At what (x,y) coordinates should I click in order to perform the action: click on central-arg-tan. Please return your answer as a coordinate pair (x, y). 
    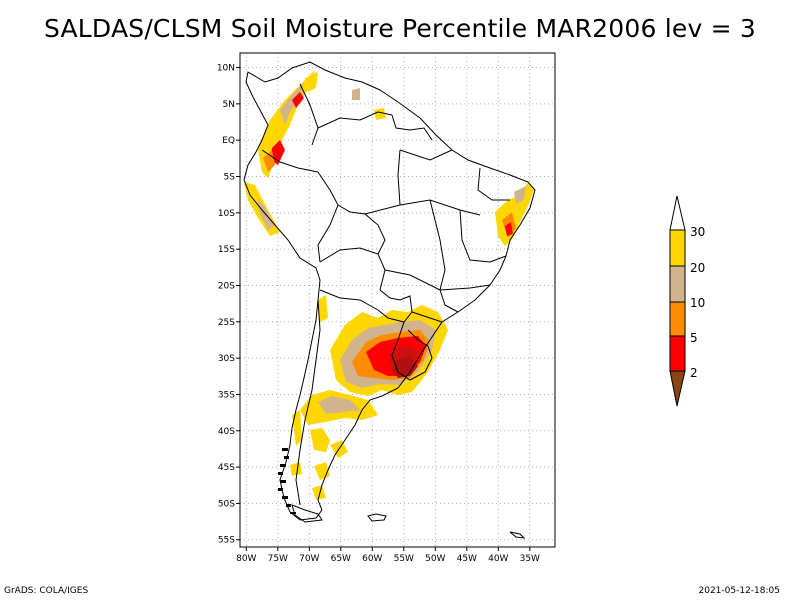
    Looking at the image, I should click on (339, 405).